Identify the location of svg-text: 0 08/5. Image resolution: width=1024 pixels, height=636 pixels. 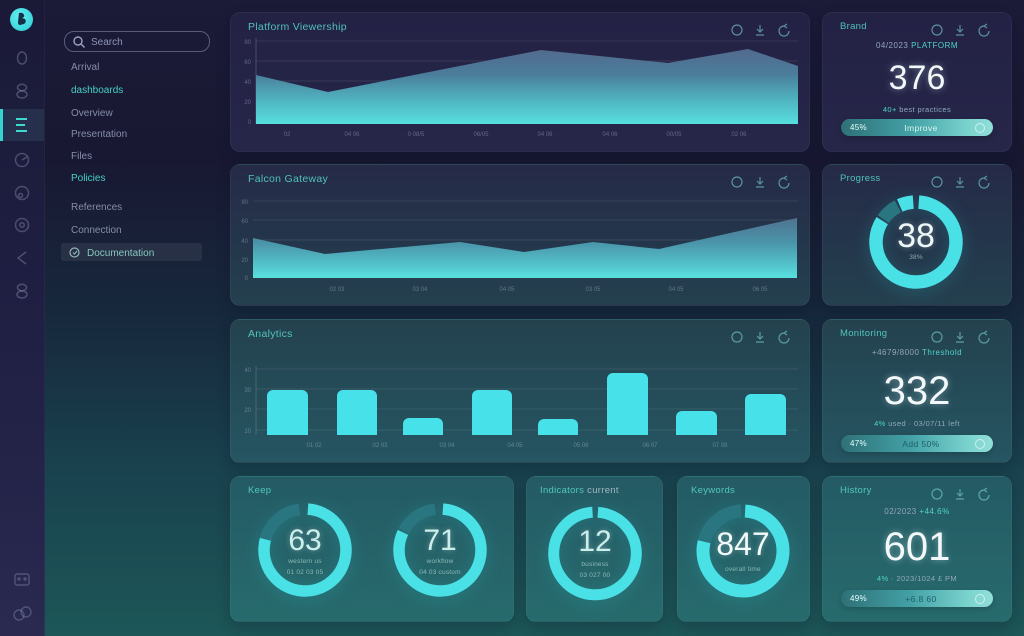
(416, 135).